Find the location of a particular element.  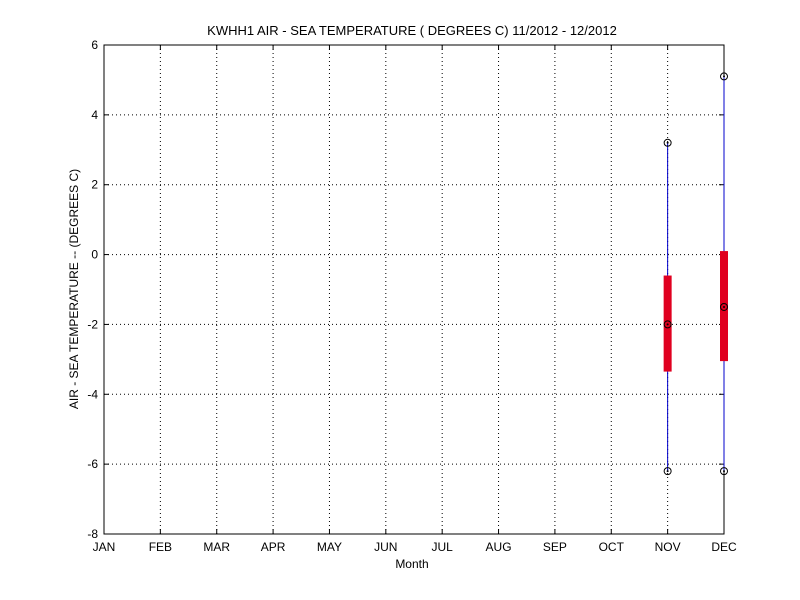

y-tick-label: -6 is located at coordinates (92, 464).